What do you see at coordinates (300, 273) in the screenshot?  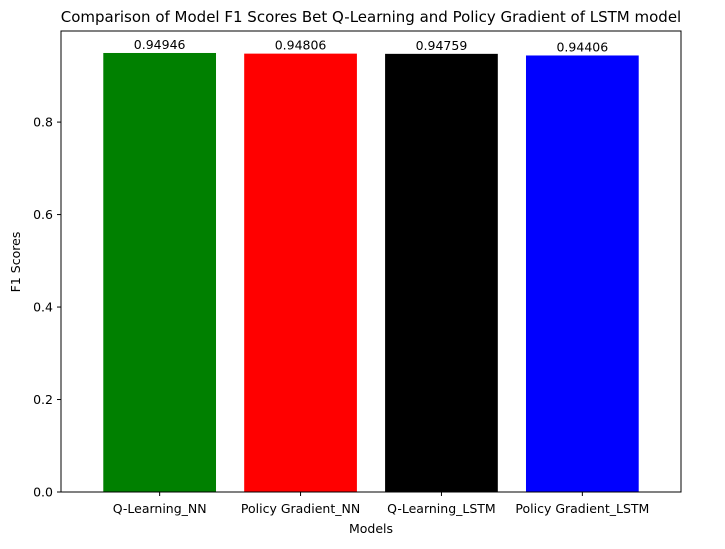 I see `bar-policy-gradient-nn` at bounding box center [300, 273].